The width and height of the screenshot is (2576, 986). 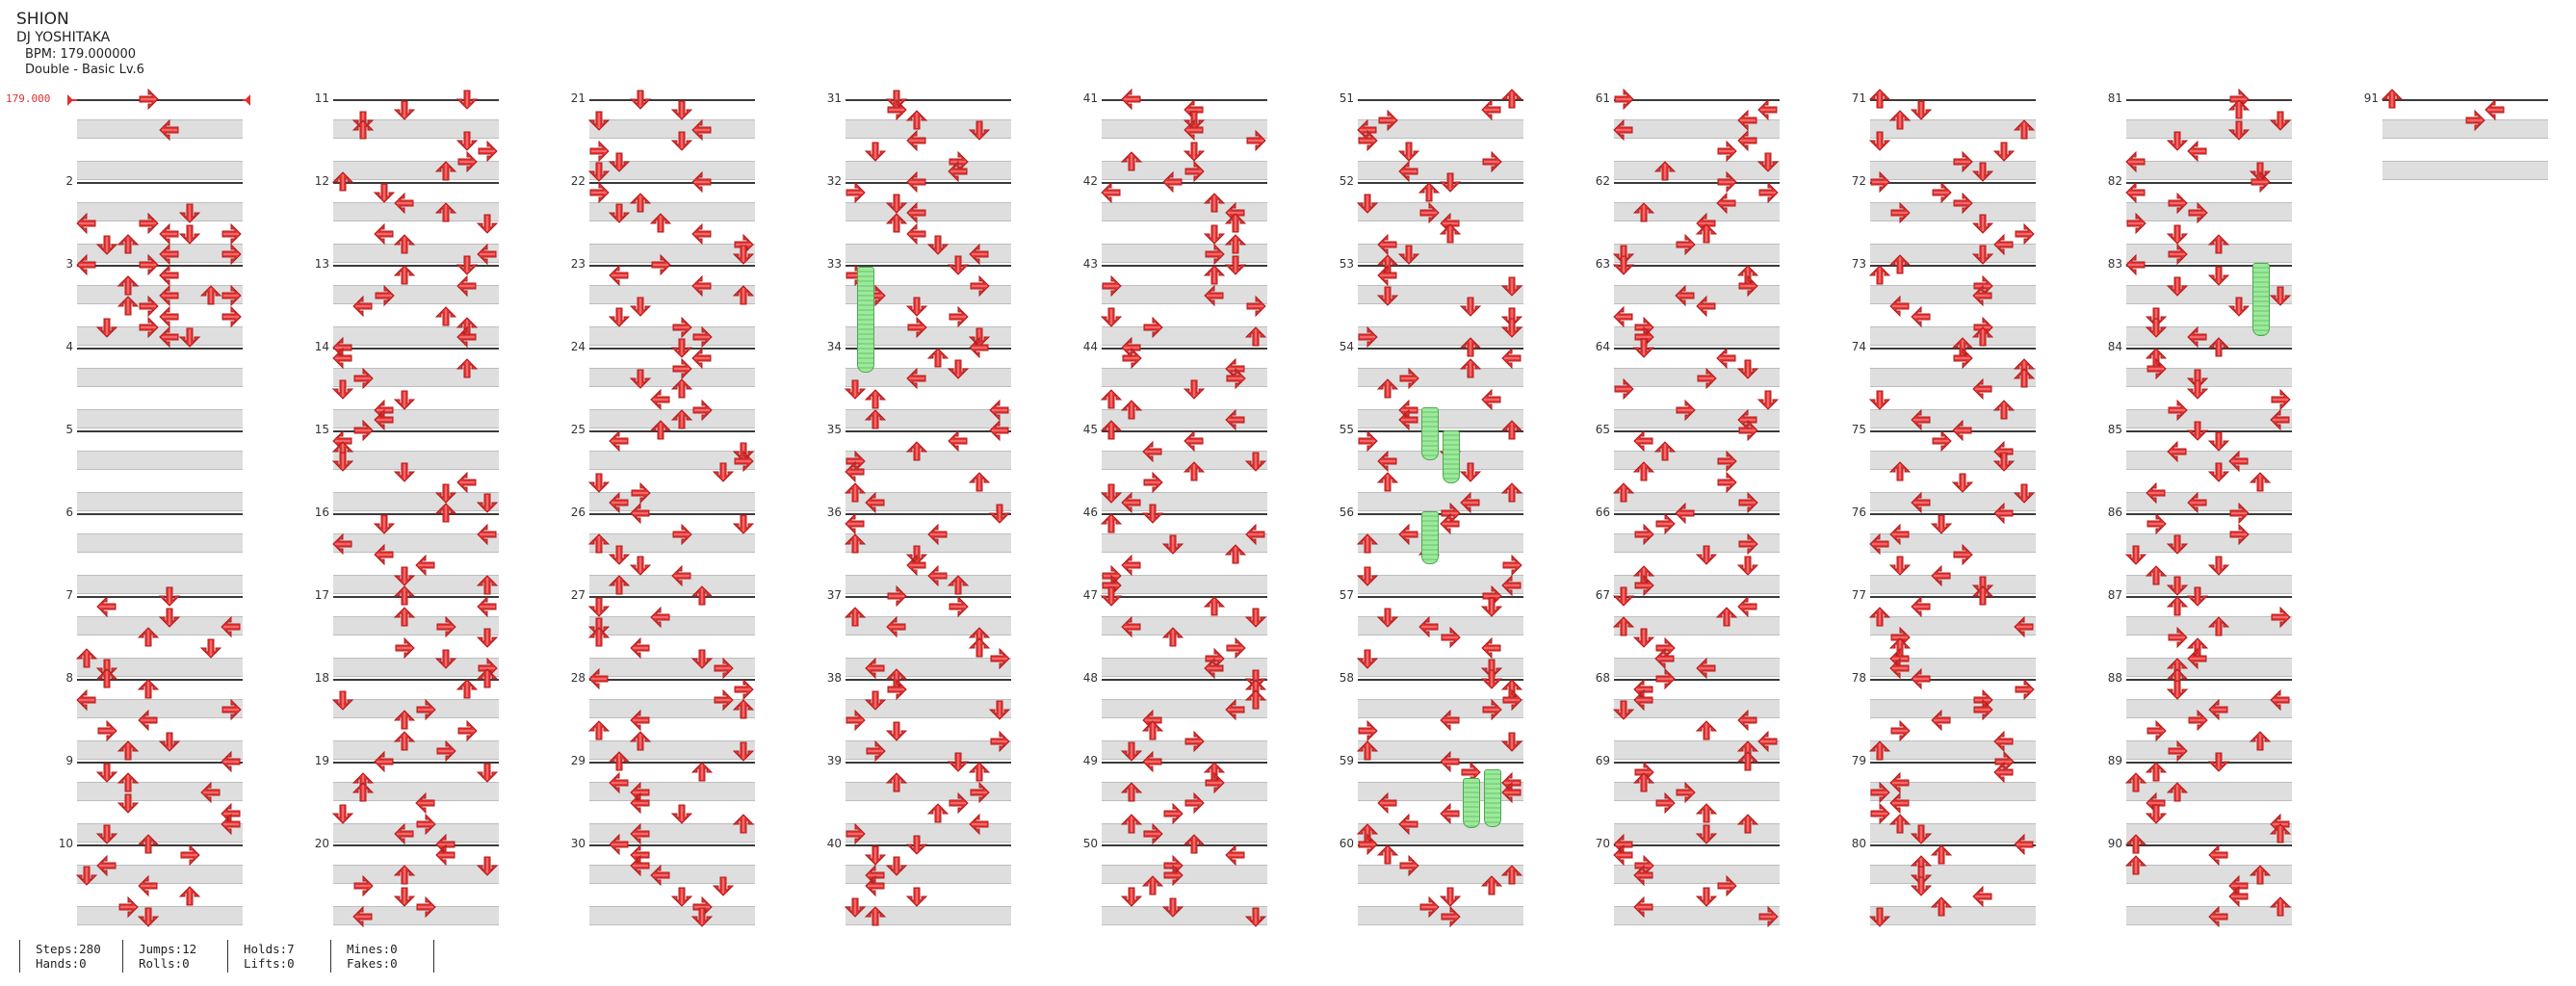 I want to click on measure: 21, so click(x=663, y=136).